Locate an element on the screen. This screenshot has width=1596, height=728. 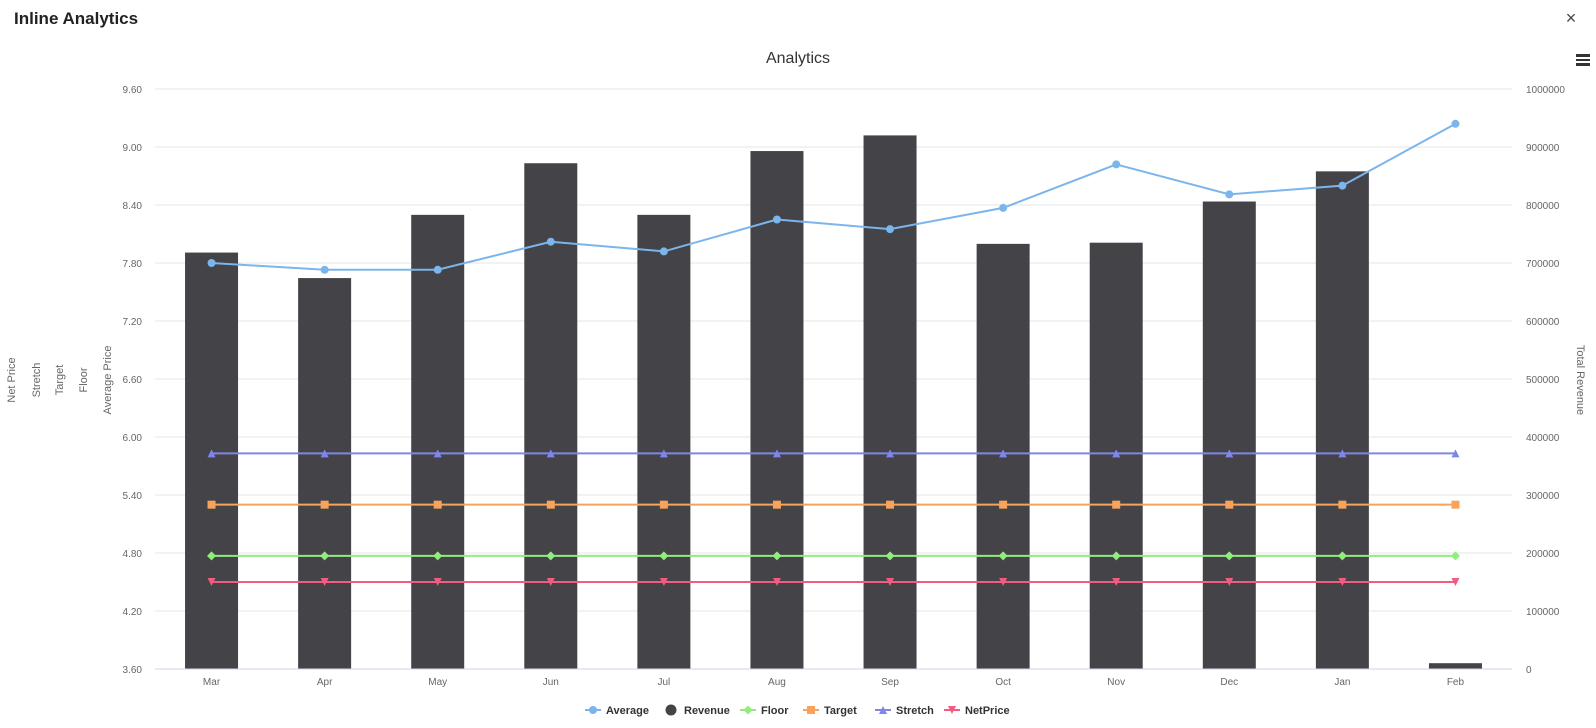
x-axis-ticks: Mar Apr May Jun Jul Aug Sep Oct Nov Dec Jan Feb is located at coordinates (834, 682).